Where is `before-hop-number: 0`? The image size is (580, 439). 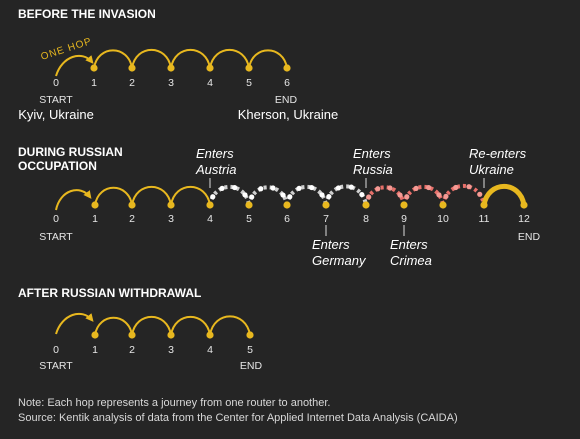 before-hop-number: 0 is located at coordinates (56, 83).